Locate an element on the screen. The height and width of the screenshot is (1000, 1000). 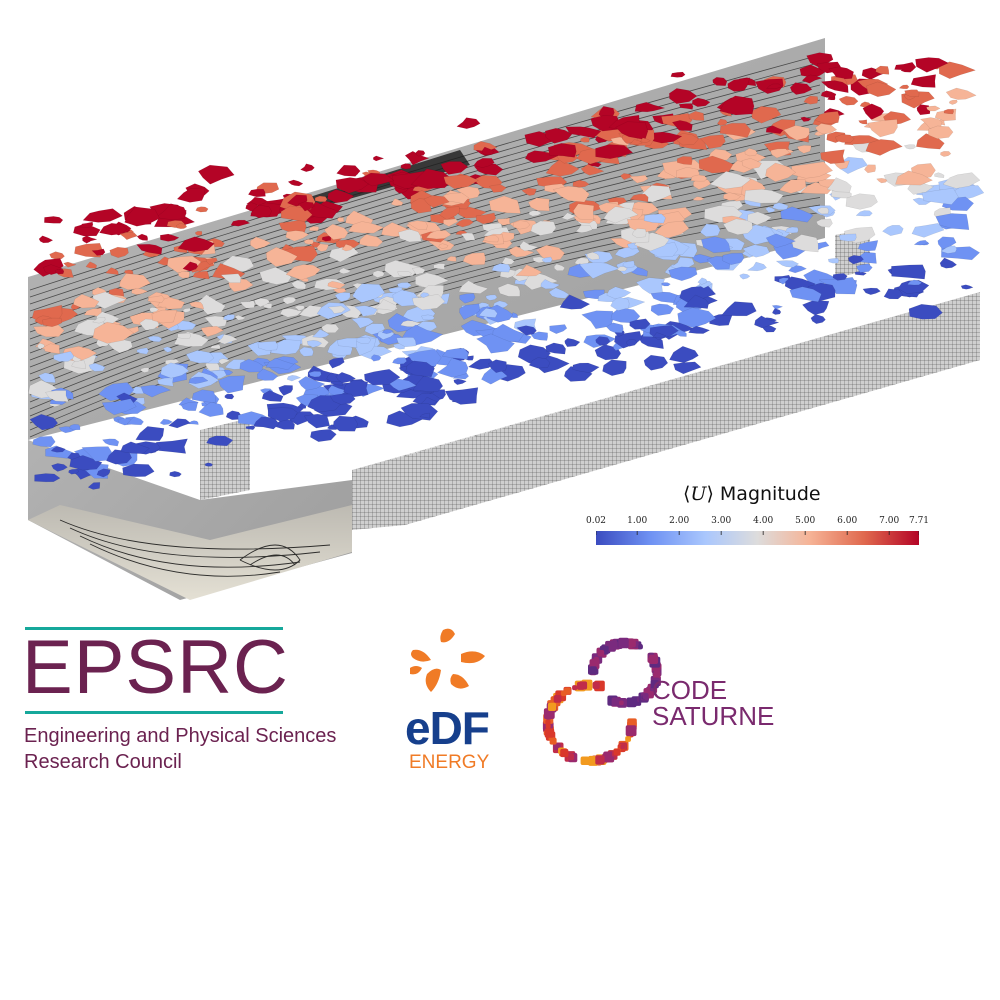
colorbar-tick-label: 2.00 is located at coordinates (679, 521).